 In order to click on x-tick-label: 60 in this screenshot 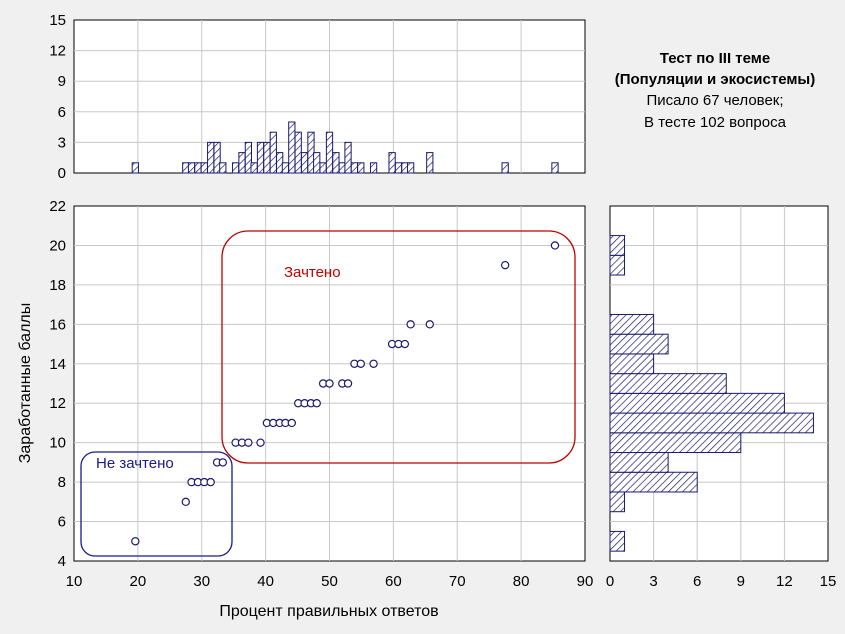, I will do `click(393, 581)`.